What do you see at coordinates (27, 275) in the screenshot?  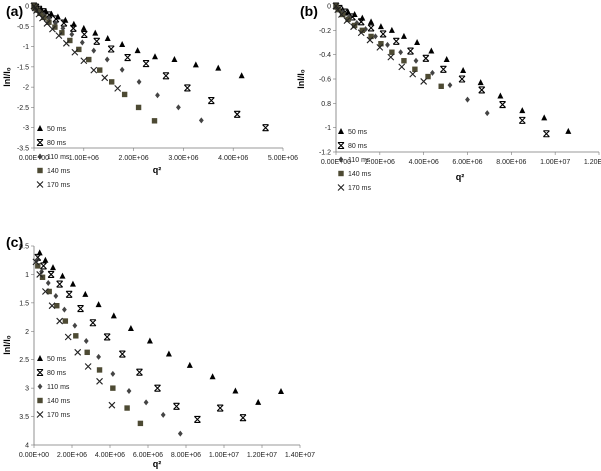 I see `y-tick-label: 1` at bounding box center [27, 275].